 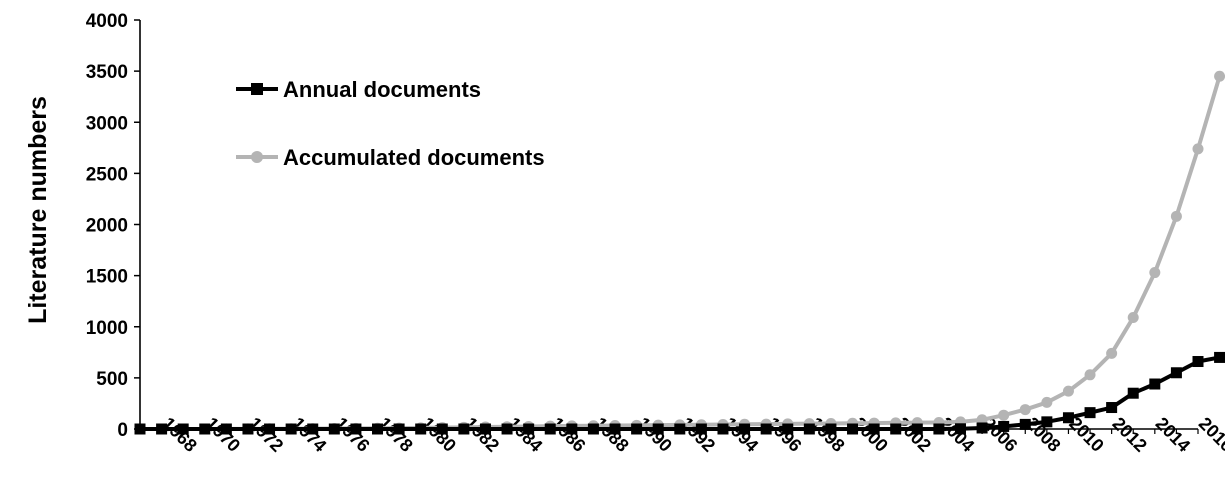 I want to click on x-tick-label: 1968, so click(x=179, y=434).